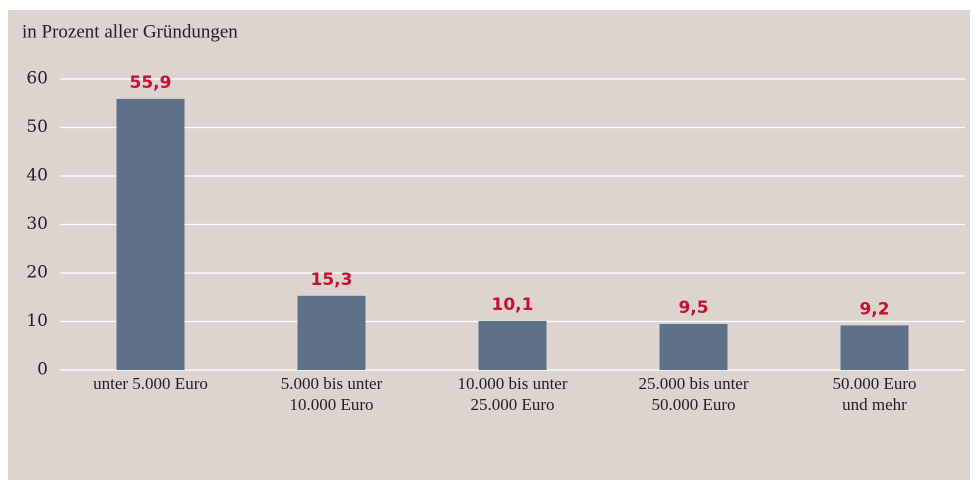 This screenshot has height=494, width=978. Describe the element at coordinates (130, 31) in the screenshot. I see `chart-title: in Prozent aller Gründungen` at that location.